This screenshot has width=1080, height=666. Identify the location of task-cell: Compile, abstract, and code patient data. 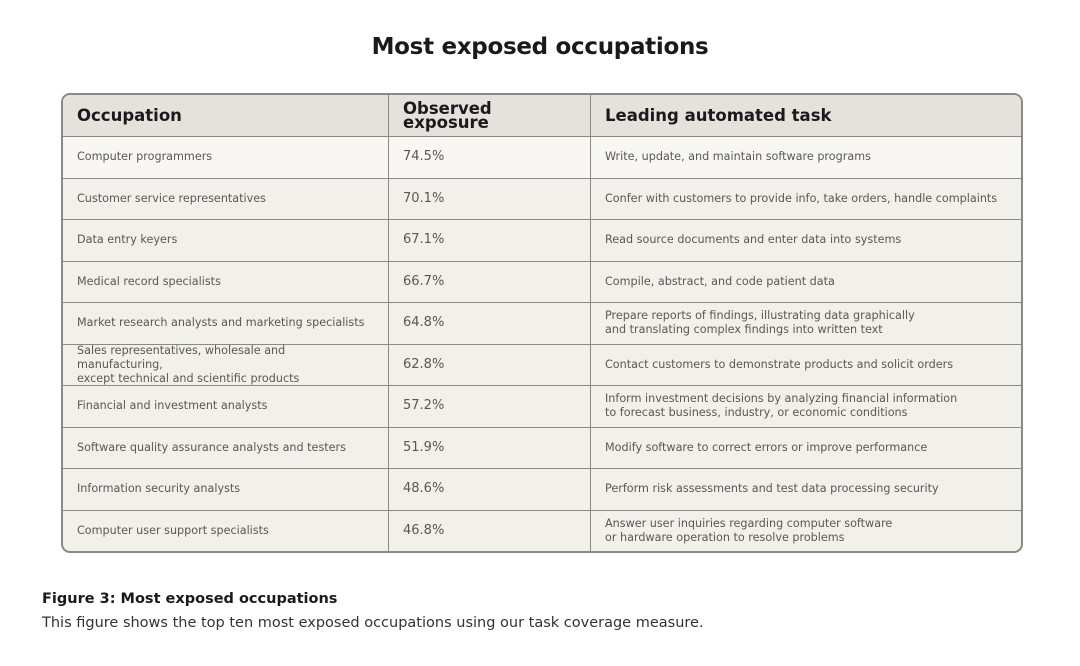
(806, 282).